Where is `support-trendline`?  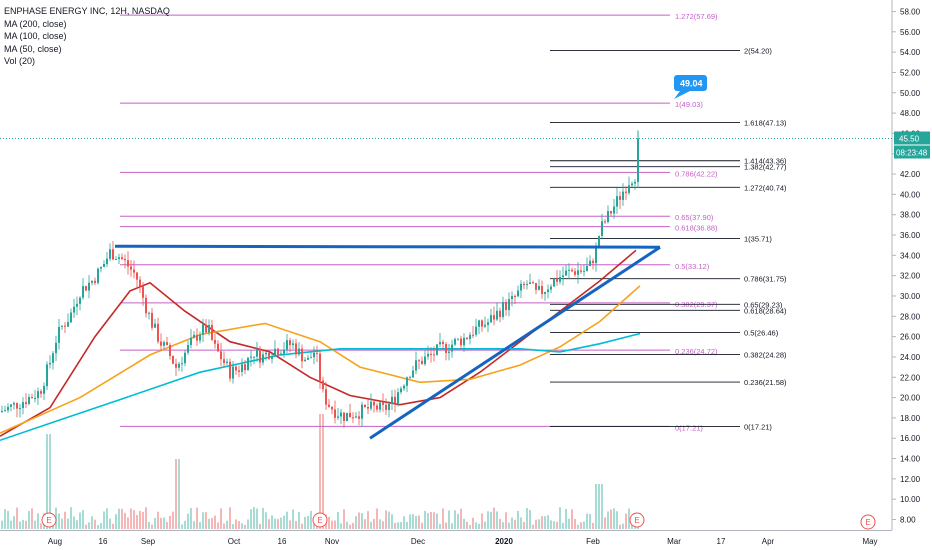
support-trendline is located at coordinates (515, 342).